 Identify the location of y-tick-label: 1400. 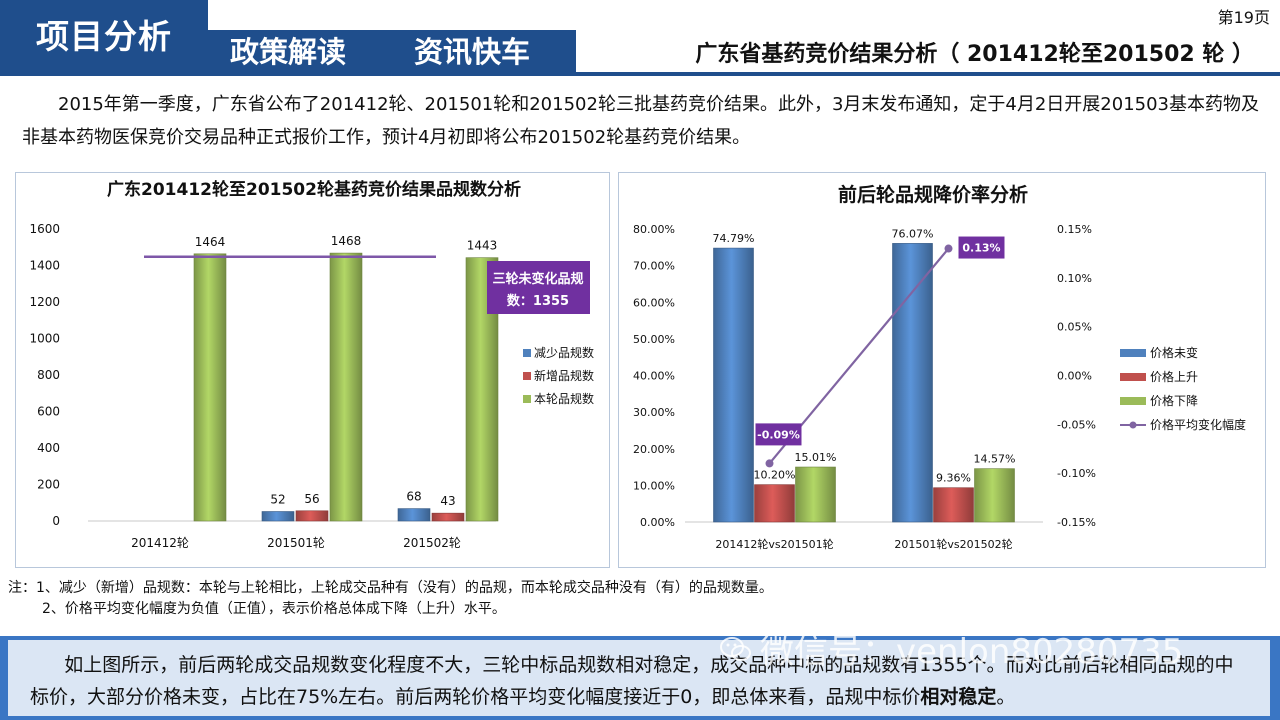
(44, 266).